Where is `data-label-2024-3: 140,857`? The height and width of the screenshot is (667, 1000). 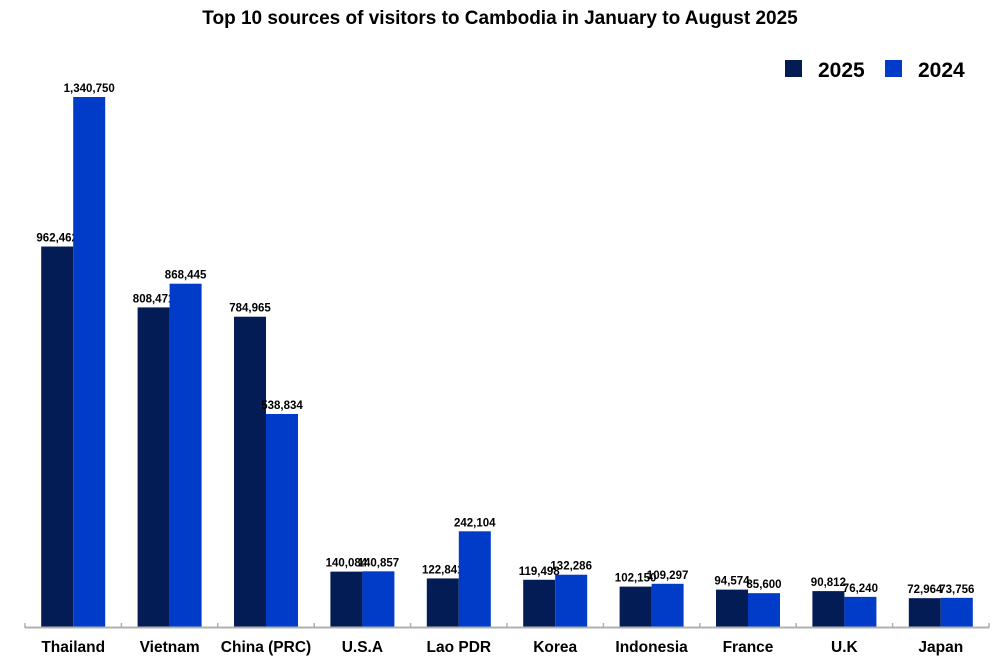
data-label-2024-3: 140,857 is located at coordinates (379, 563).